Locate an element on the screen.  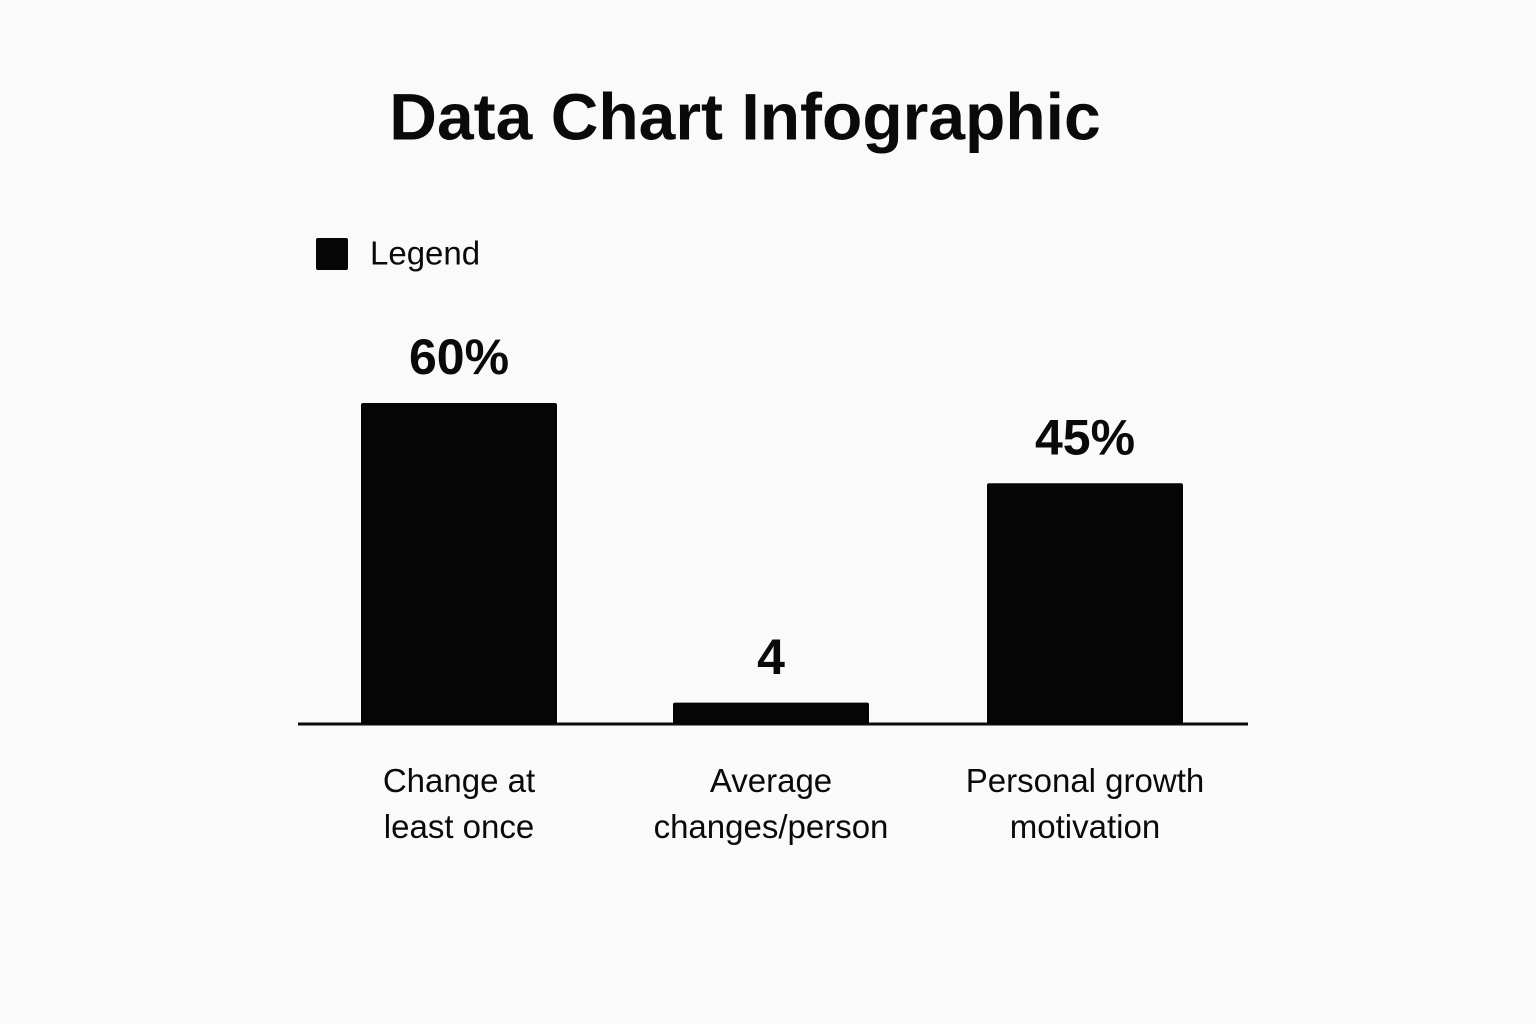
value-label: 45% is located at coordinates (1085, 437).